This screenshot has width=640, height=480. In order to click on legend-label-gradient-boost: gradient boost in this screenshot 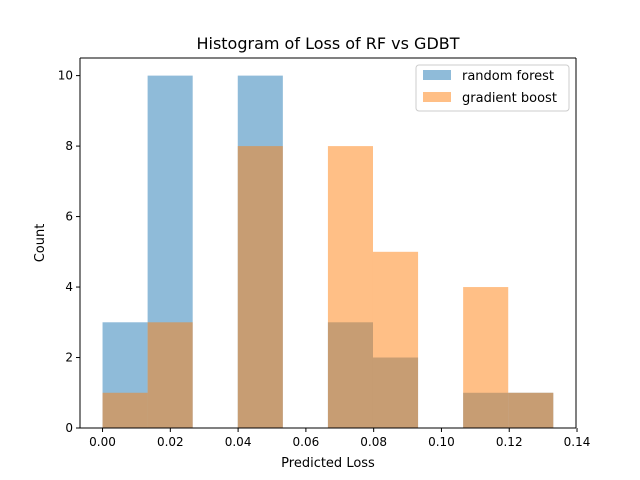, I will do `click(509, 98)`.